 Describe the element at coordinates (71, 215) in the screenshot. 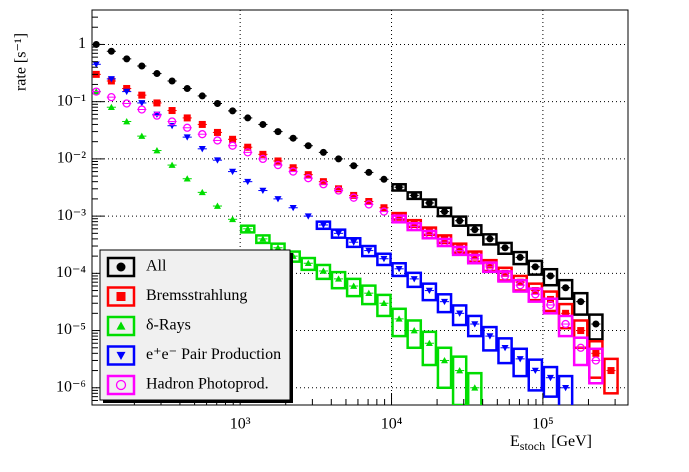

I see `y-tick-label: 10⁻³` at that location.